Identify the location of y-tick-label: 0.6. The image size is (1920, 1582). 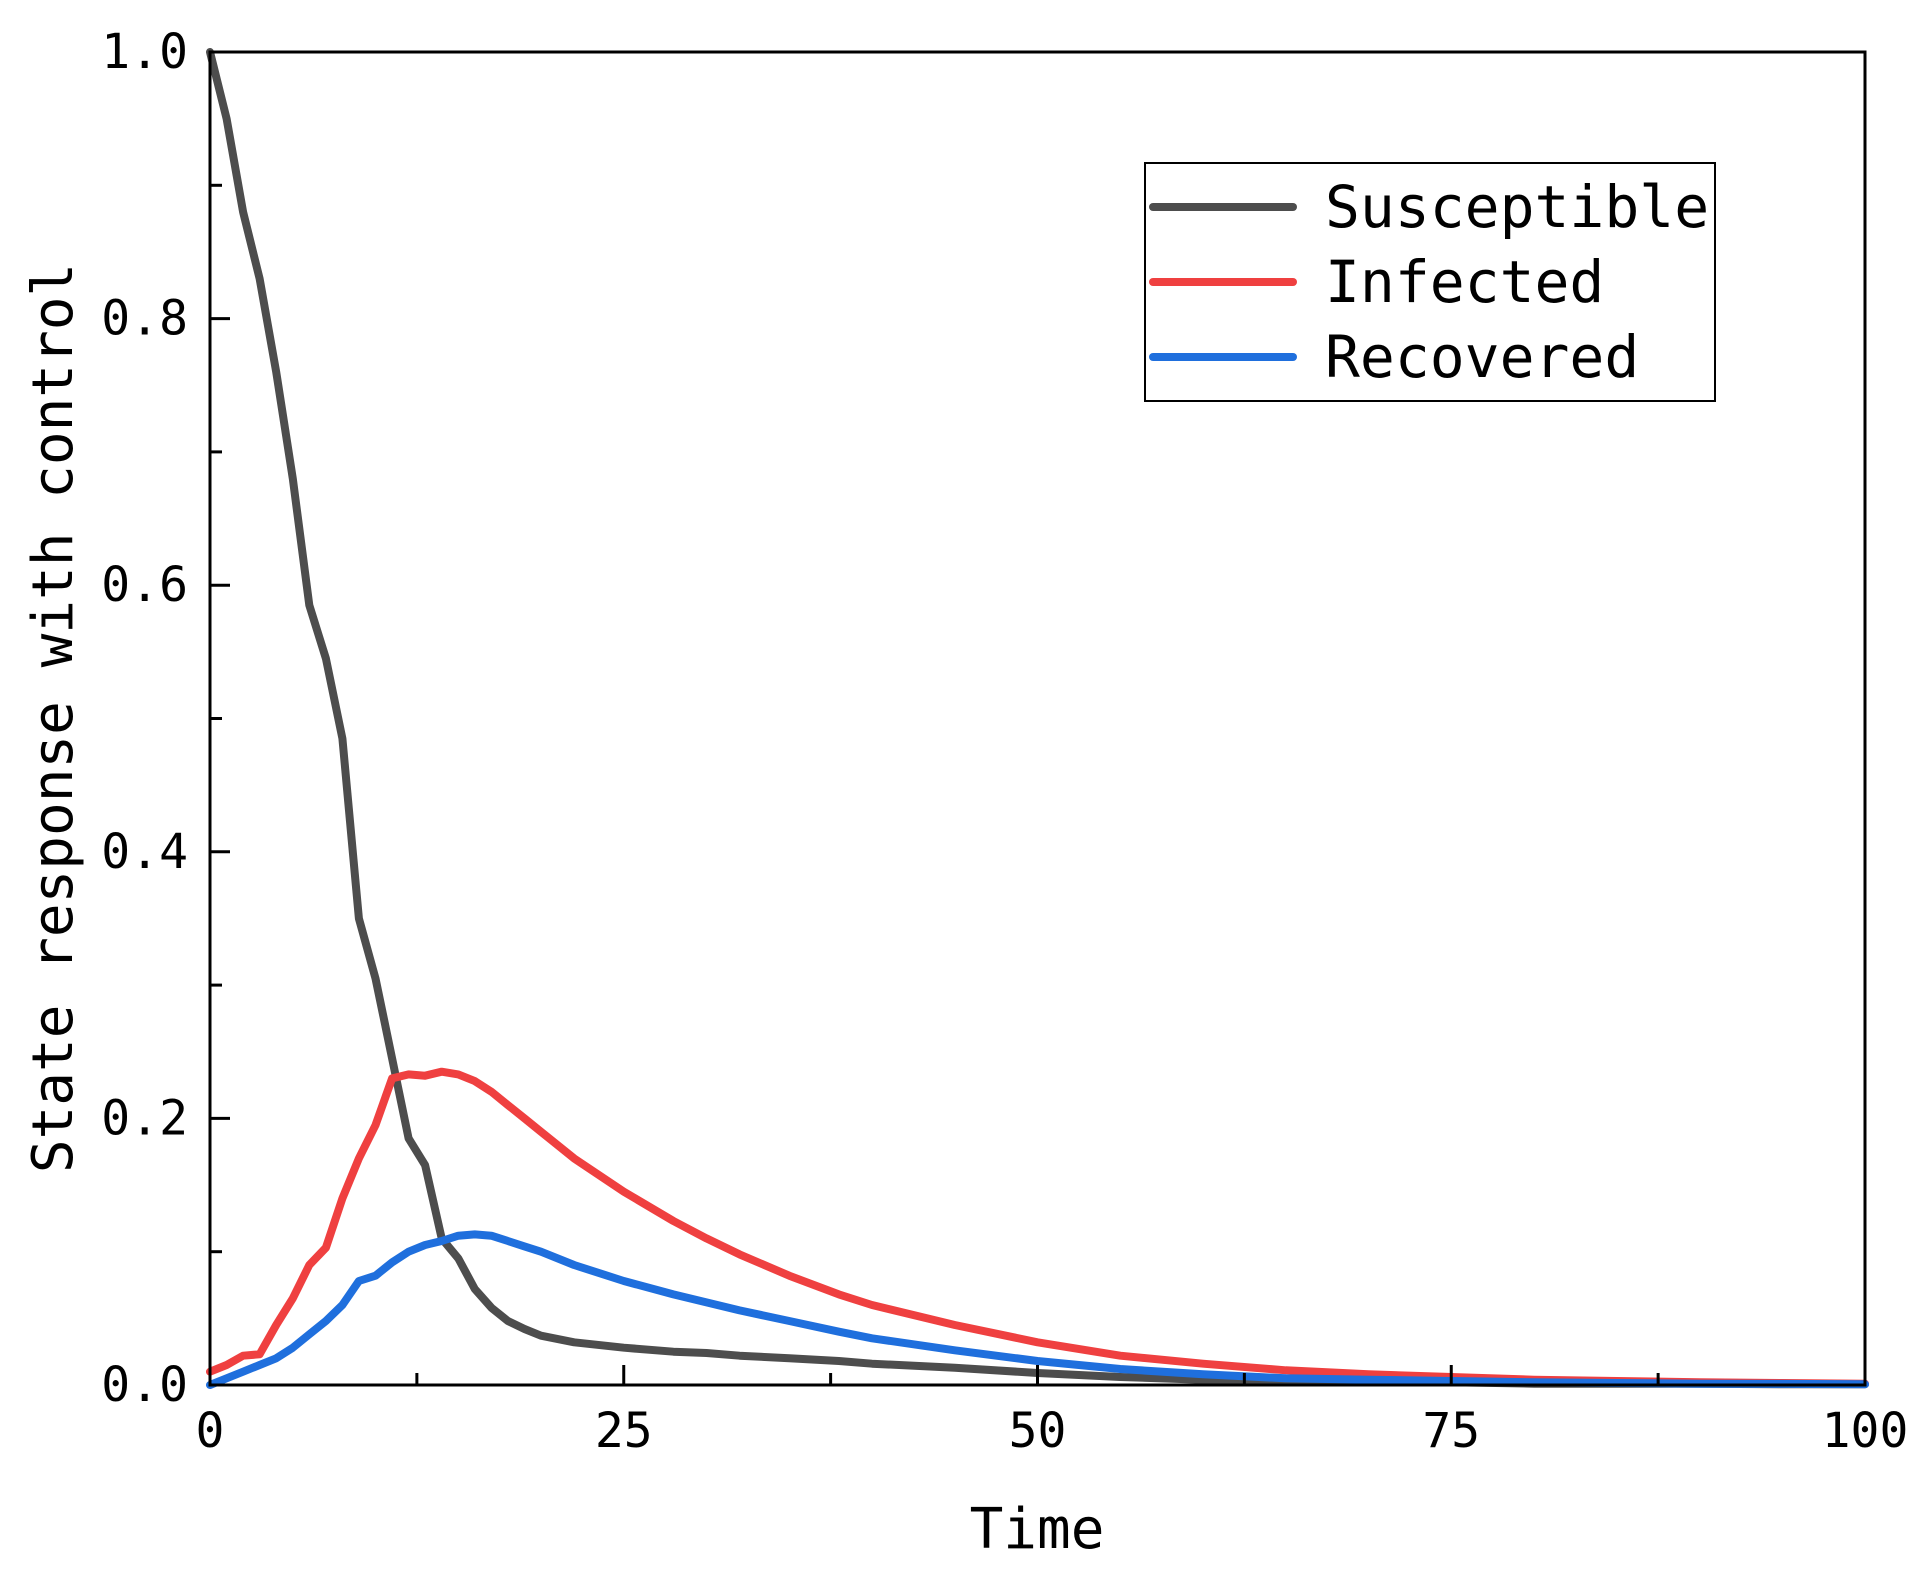
(144, 585).